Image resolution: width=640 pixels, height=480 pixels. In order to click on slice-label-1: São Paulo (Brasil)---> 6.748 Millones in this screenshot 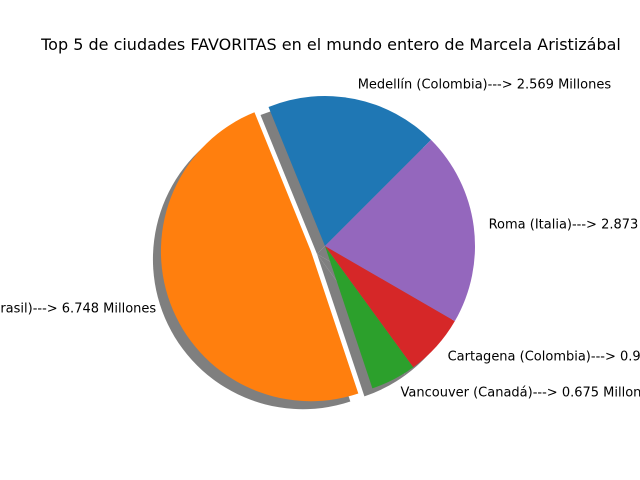, I will do `click(78, 308)`.